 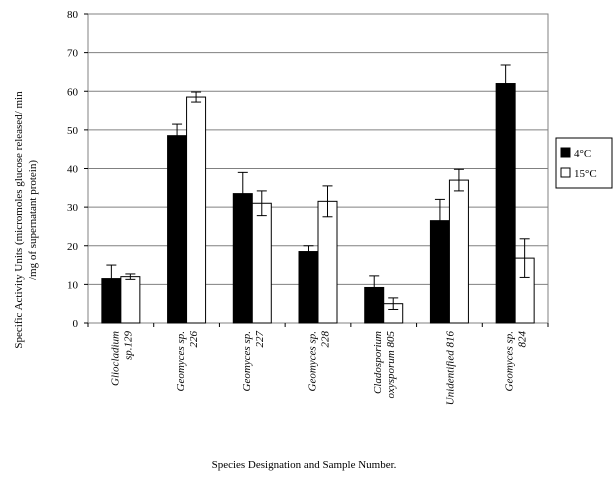 I want to click on x-category-line: 824, so click(x=523, y=339).